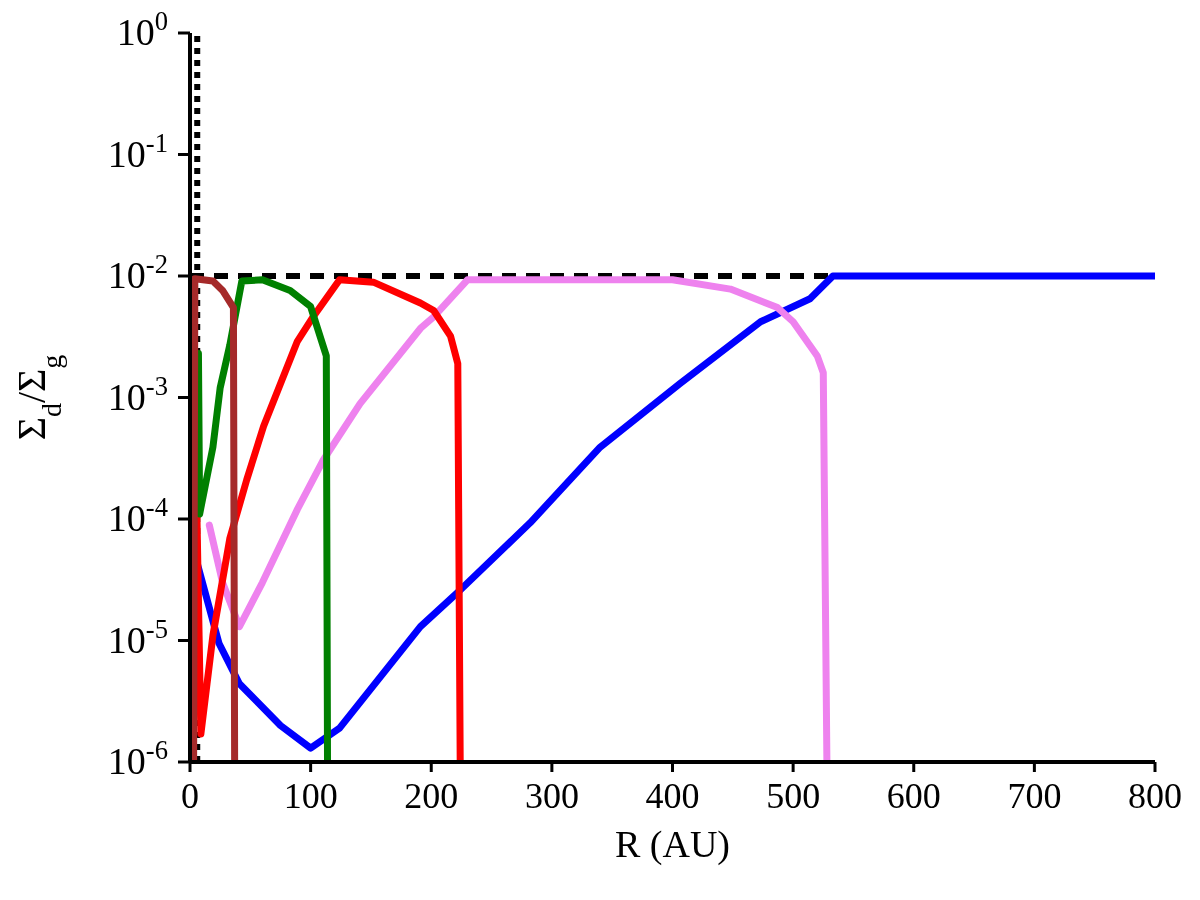 Image resolution: width=1200 pixels, height=900 pixels. I want to click on y-tick-label: 10$^{-2}$, so click(137, 272).